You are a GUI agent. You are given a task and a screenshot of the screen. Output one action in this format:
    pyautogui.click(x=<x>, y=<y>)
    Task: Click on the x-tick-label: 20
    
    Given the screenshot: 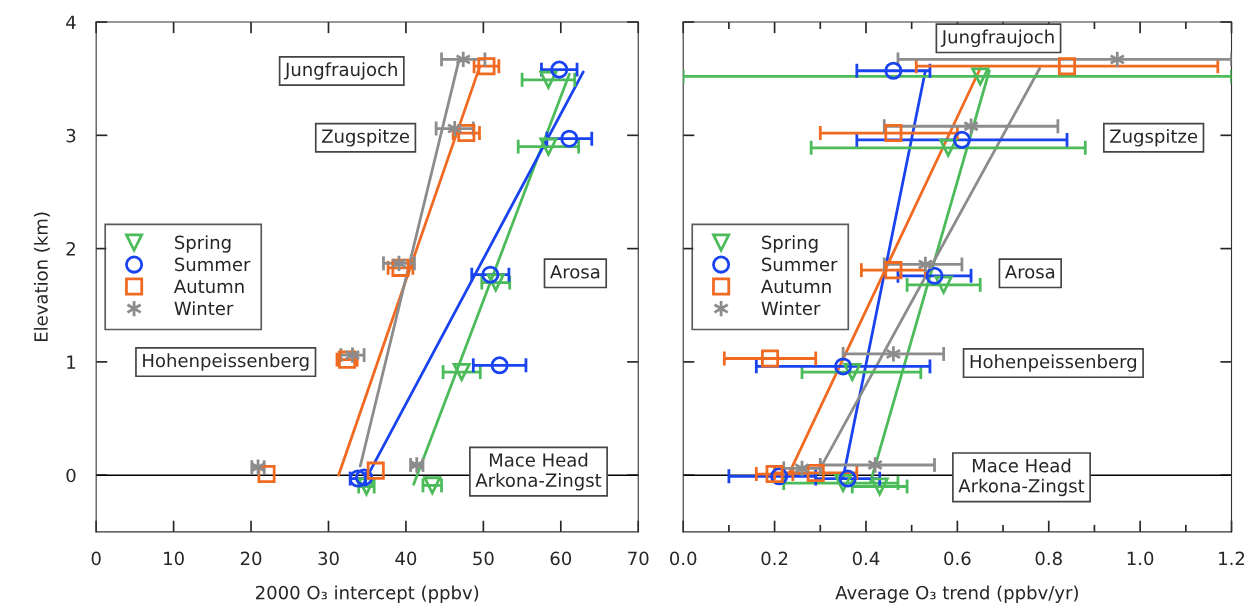 What is the action you would take?
    pyautogui.click(x=251, y=558)
    